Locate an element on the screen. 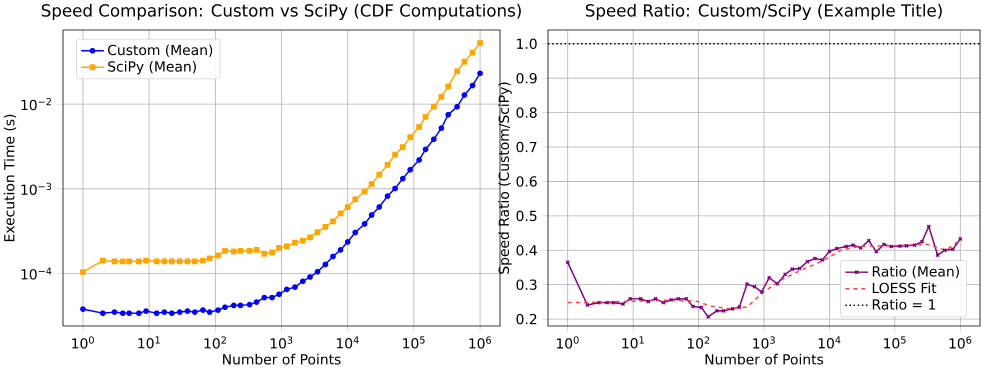 The height and width of the screenshot is (390, 989). y-tick-label: 10$^{−2}$ is located at coordinates (36, 104).